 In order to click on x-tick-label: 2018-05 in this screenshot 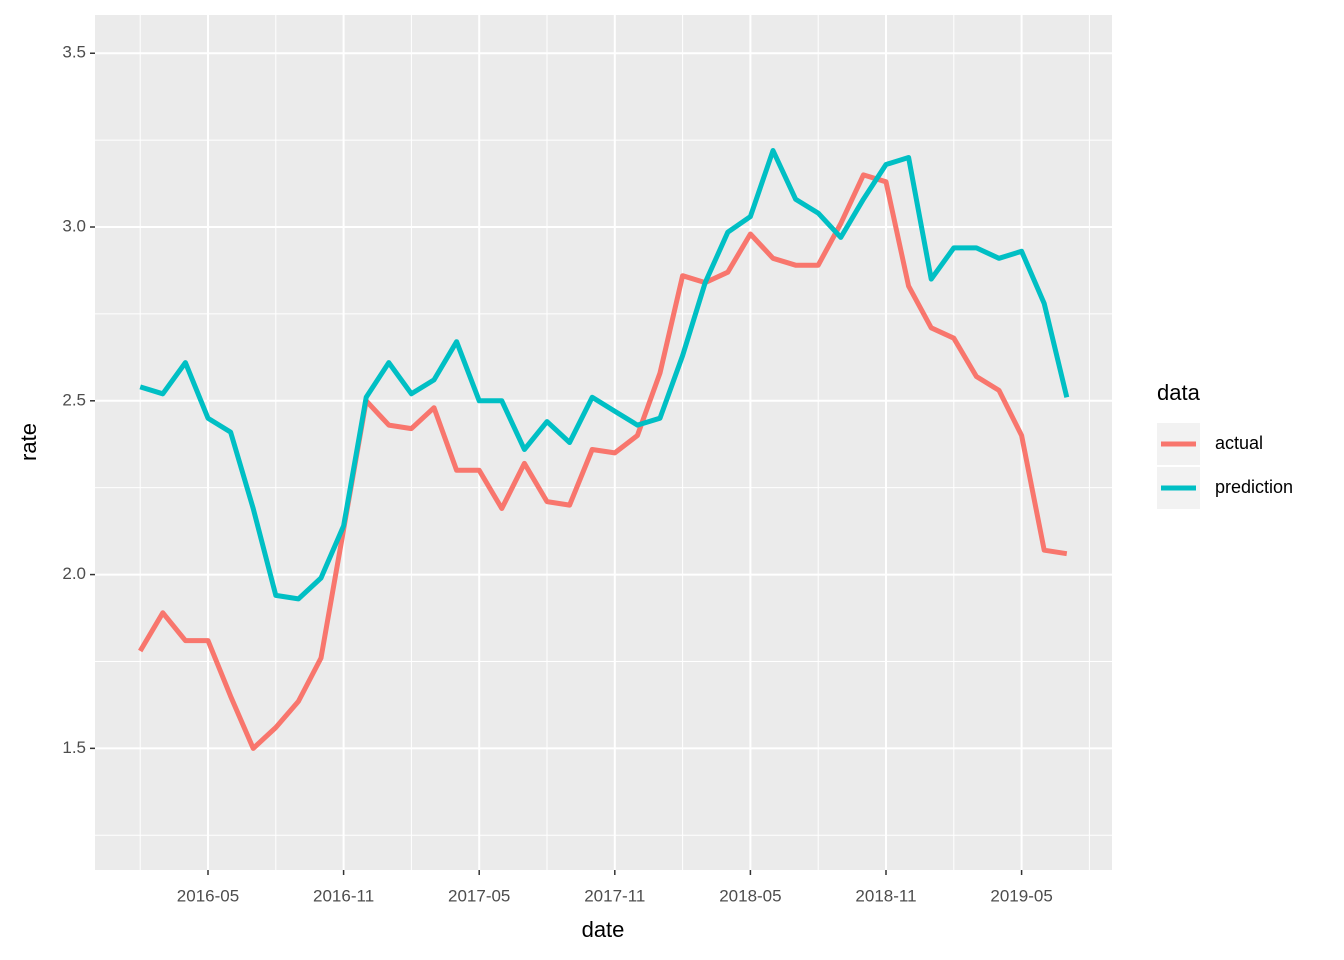, I will do `click(750, 895)`.